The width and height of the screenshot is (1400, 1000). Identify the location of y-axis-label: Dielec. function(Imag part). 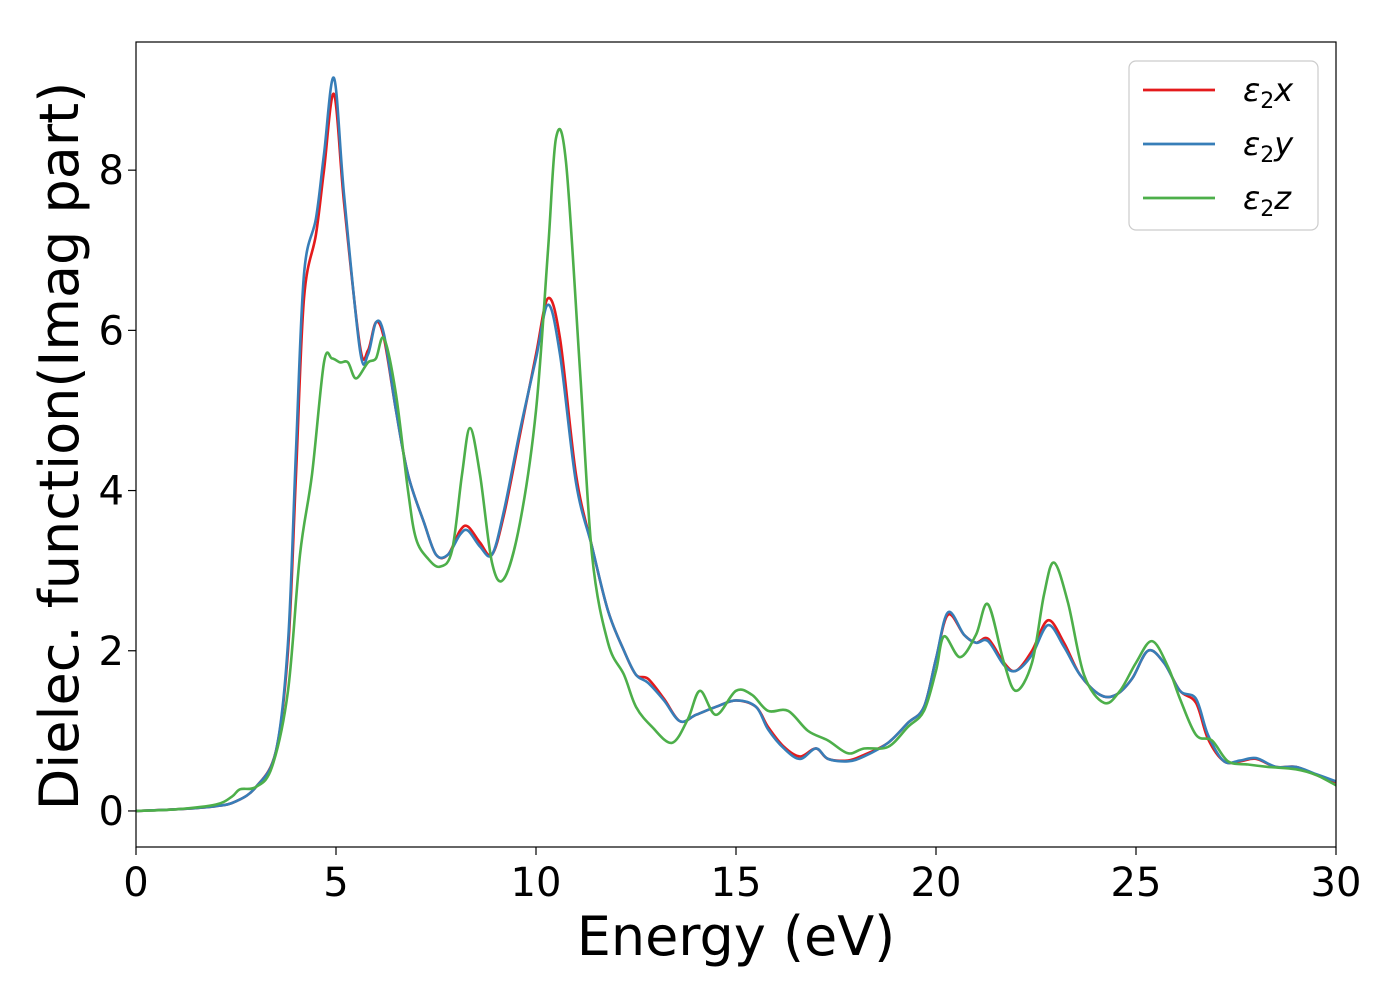
(59, 446).